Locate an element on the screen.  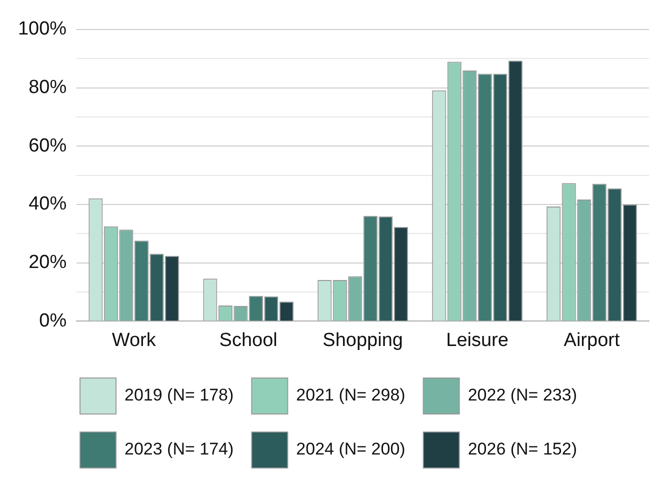
y-tick-label: 60% is located at coordinates (47, 145).